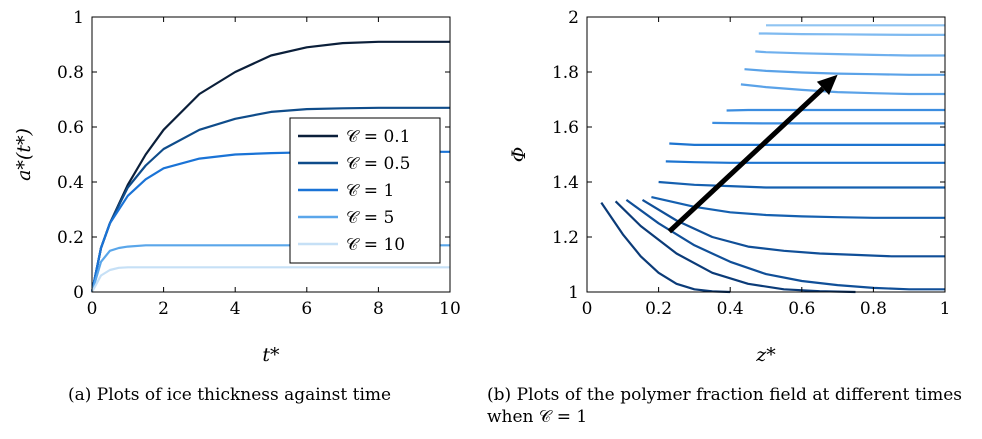 This screenshot has height=439, width=982. I want to click on x-tick-label: 10, so click(450, 309).